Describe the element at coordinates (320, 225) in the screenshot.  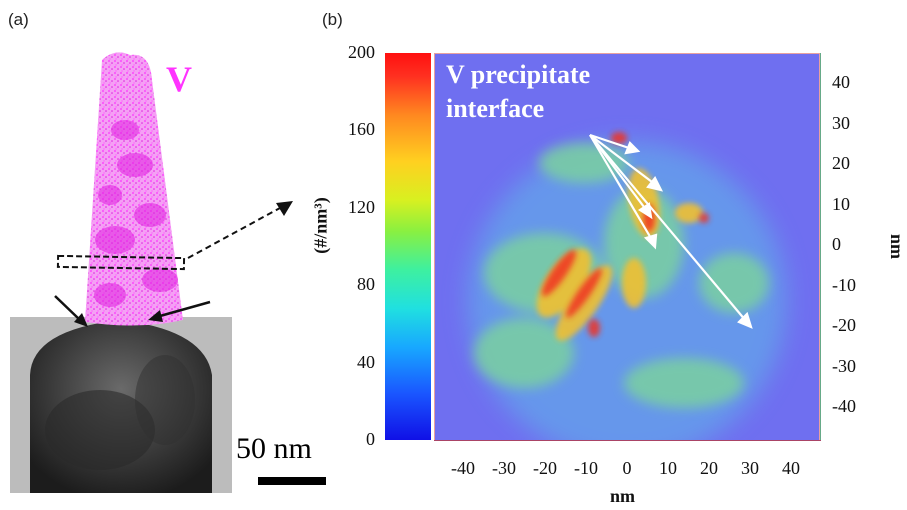
I see `colorbar-title: (#/nm³)` at that location.